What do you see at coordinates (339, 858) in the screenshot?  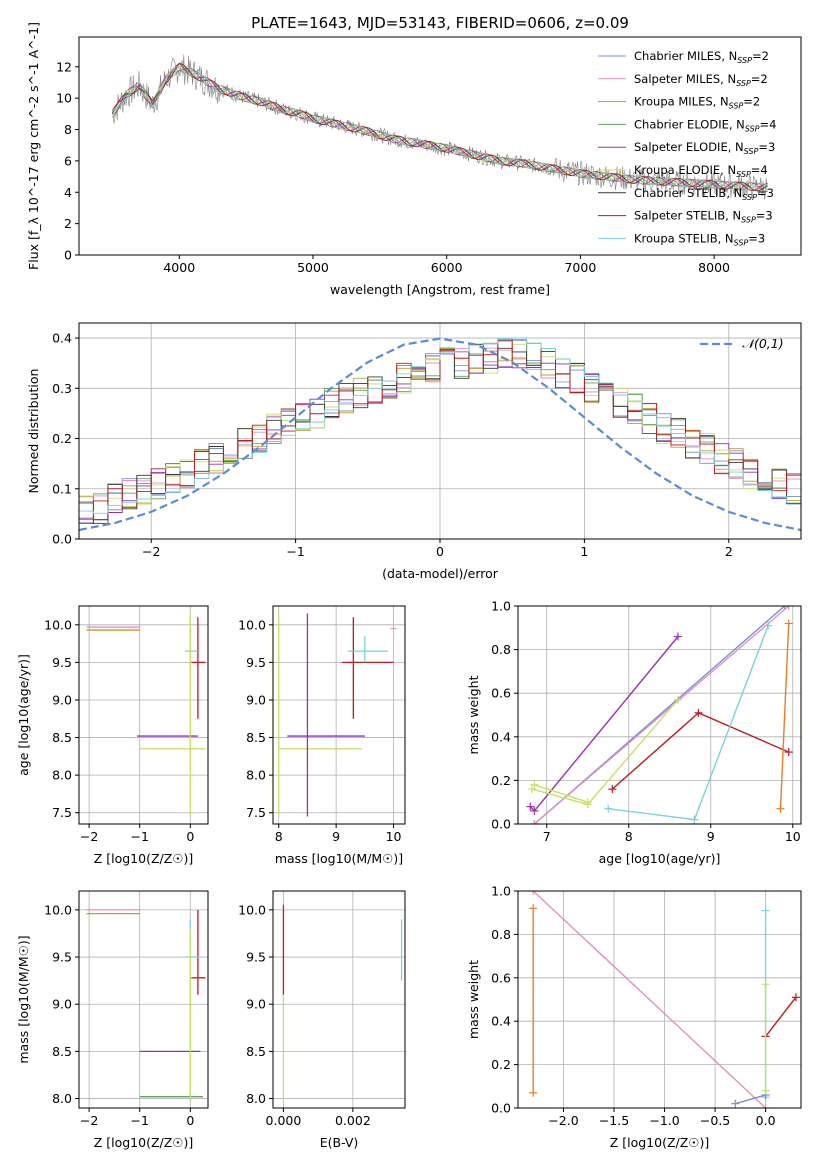 I see `x-axis-label: mass [log10(M/M☉)]` at bounding box center [339, 858].